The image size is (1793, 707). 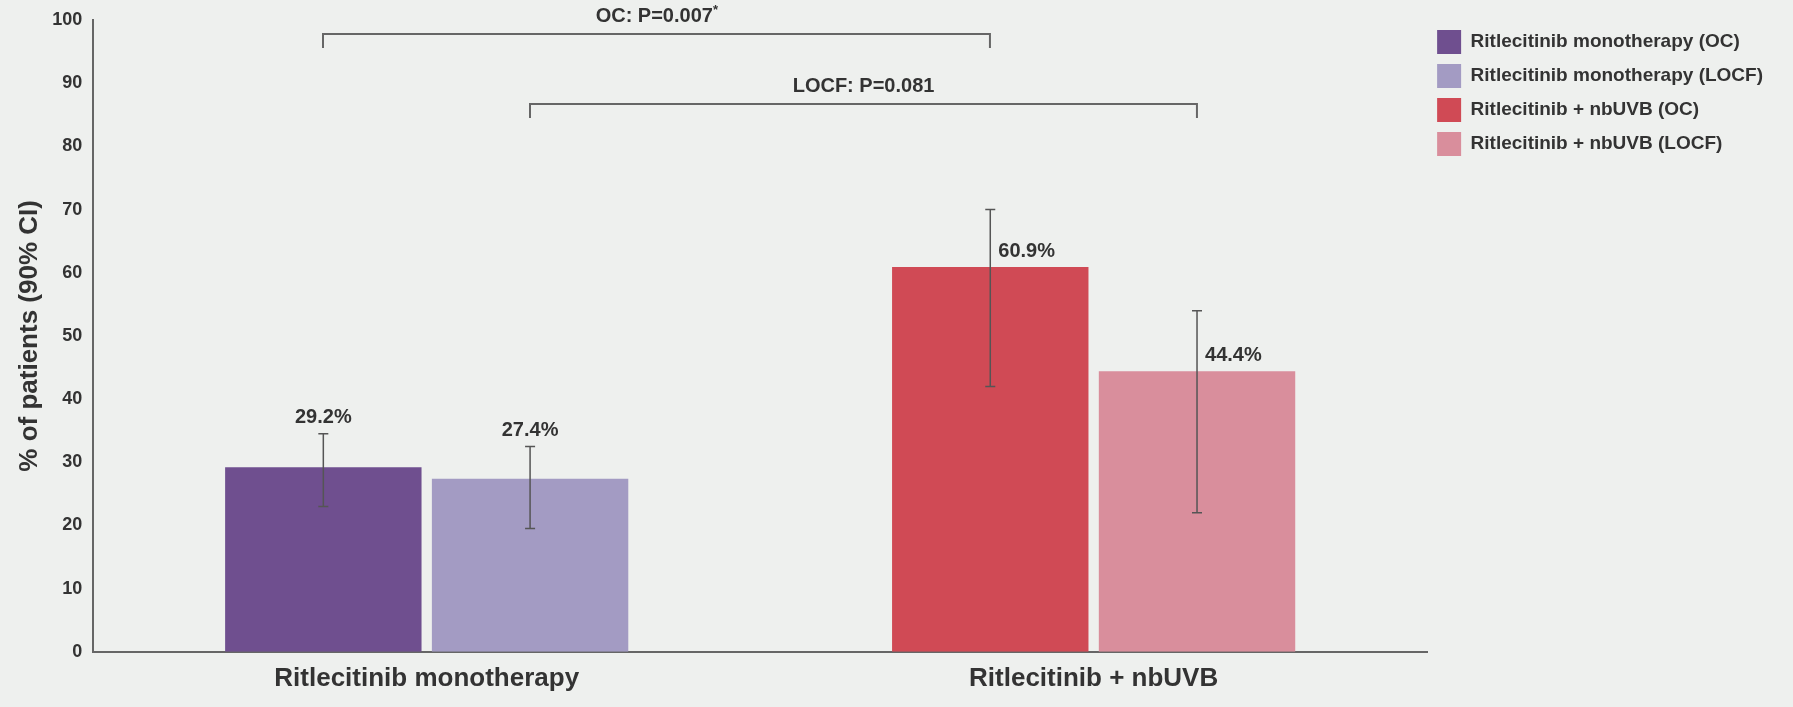 What do you see at coordinates (77, 650) in the screenshot?
I see `y-tick-label: 0` at bounding box center [77, 650].